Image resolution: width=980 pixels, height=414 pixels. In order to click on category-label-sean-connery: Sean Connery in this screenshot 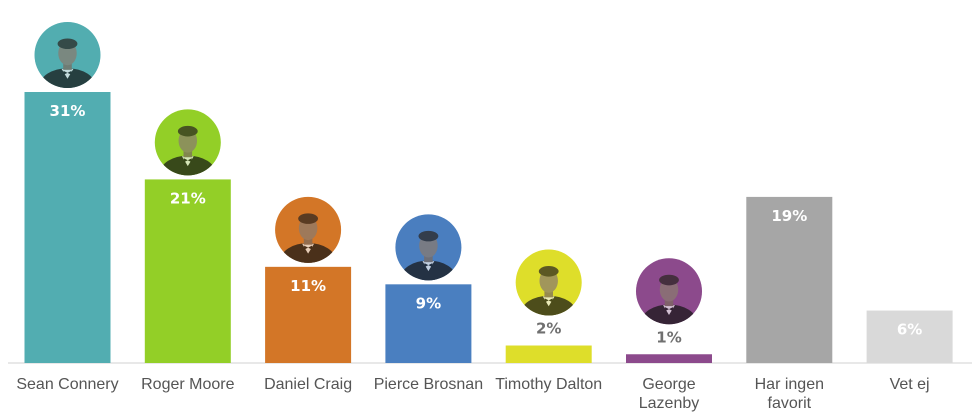, I will do `click(67, 384)`.